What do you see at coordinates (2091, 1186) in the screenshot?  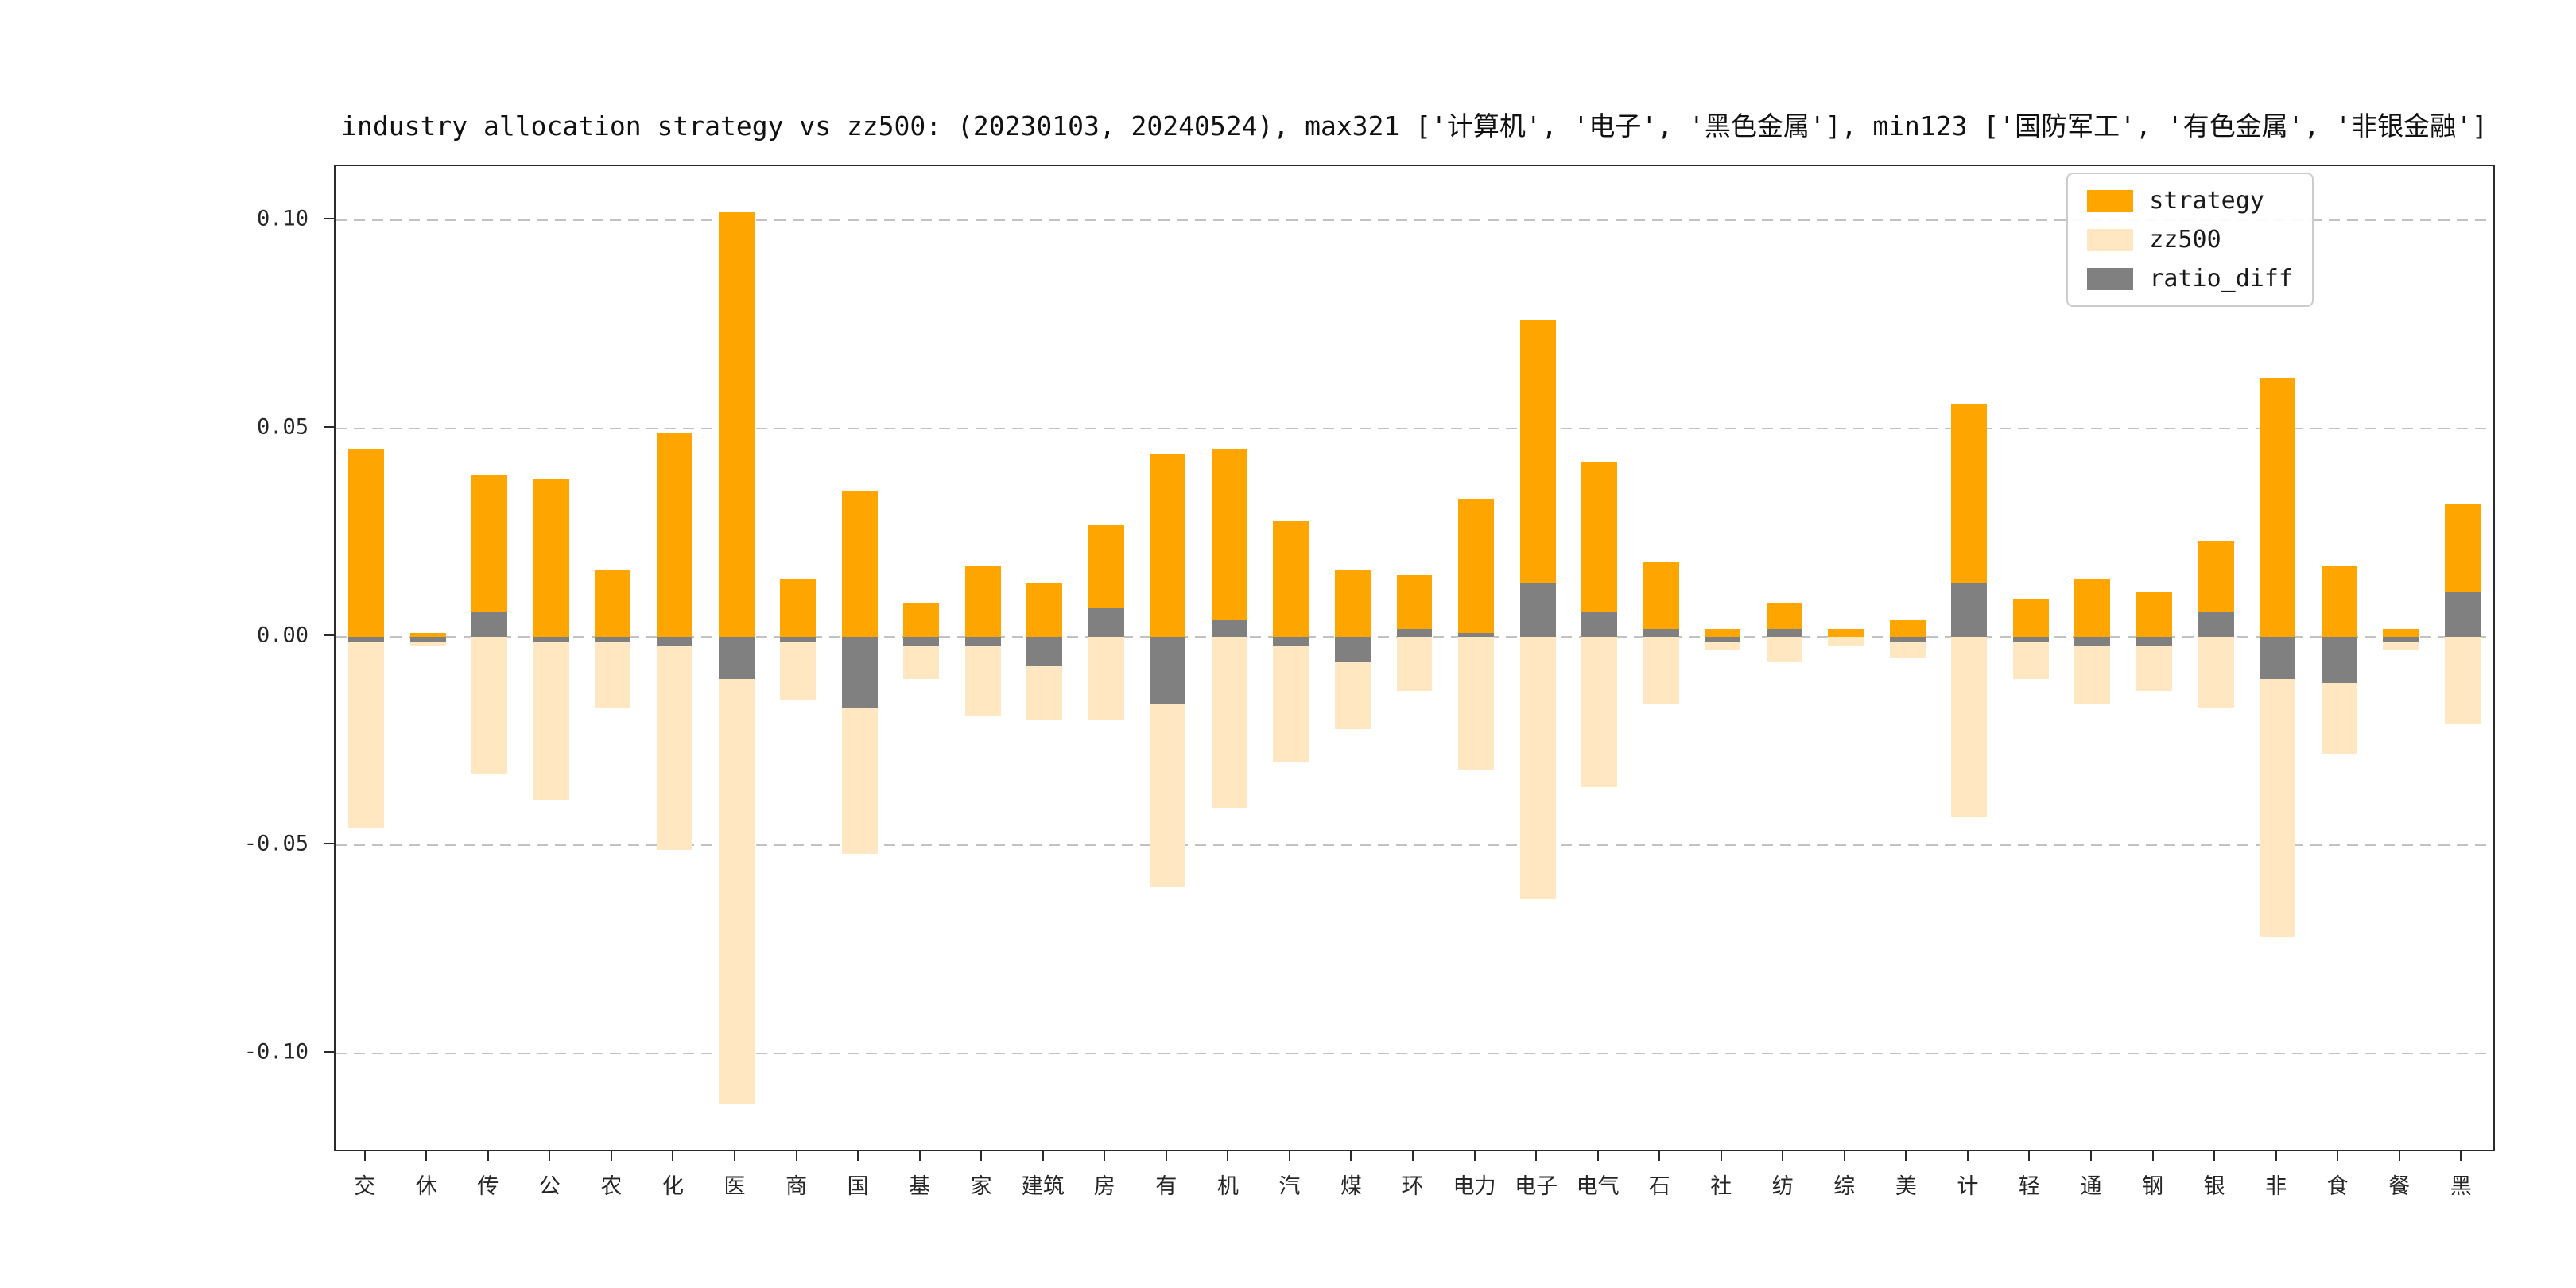 I see `x-tick-label: 通` at bounding box center [2091, 1186].